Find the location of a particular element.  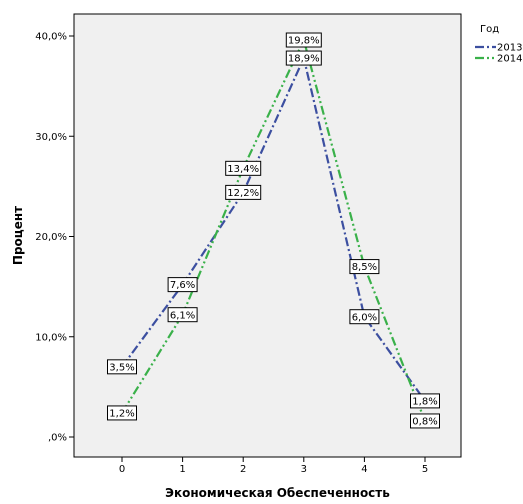

data-label: 1,2% is located at coordinates (122, 413).